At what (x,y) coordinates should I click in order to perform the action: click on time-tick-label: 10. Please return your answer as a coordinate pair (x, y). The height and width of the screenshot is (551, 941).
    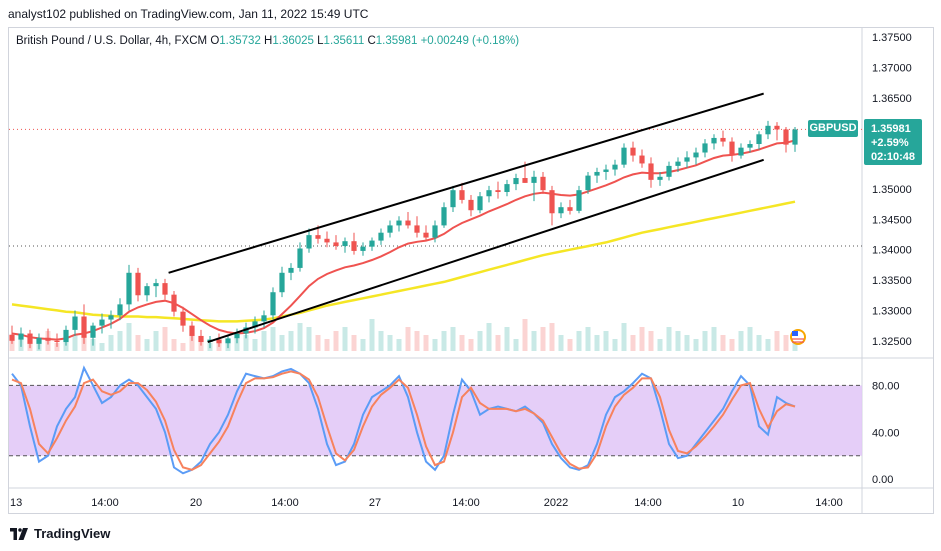
    Looking at the image, I should click on (738, 503).